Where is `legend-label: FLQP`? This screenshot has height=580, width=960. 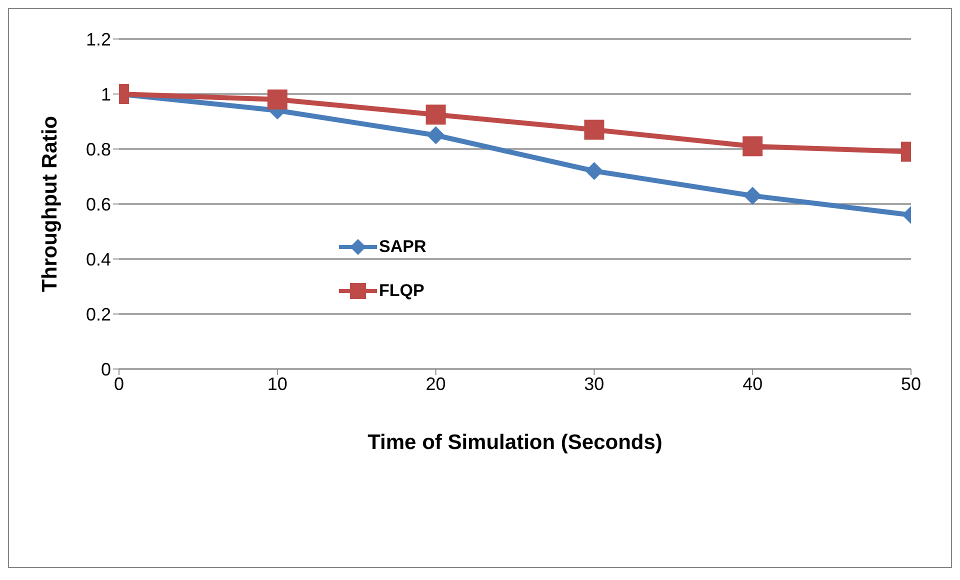
legend-label: FLQP is located at coordinates (401, 291).